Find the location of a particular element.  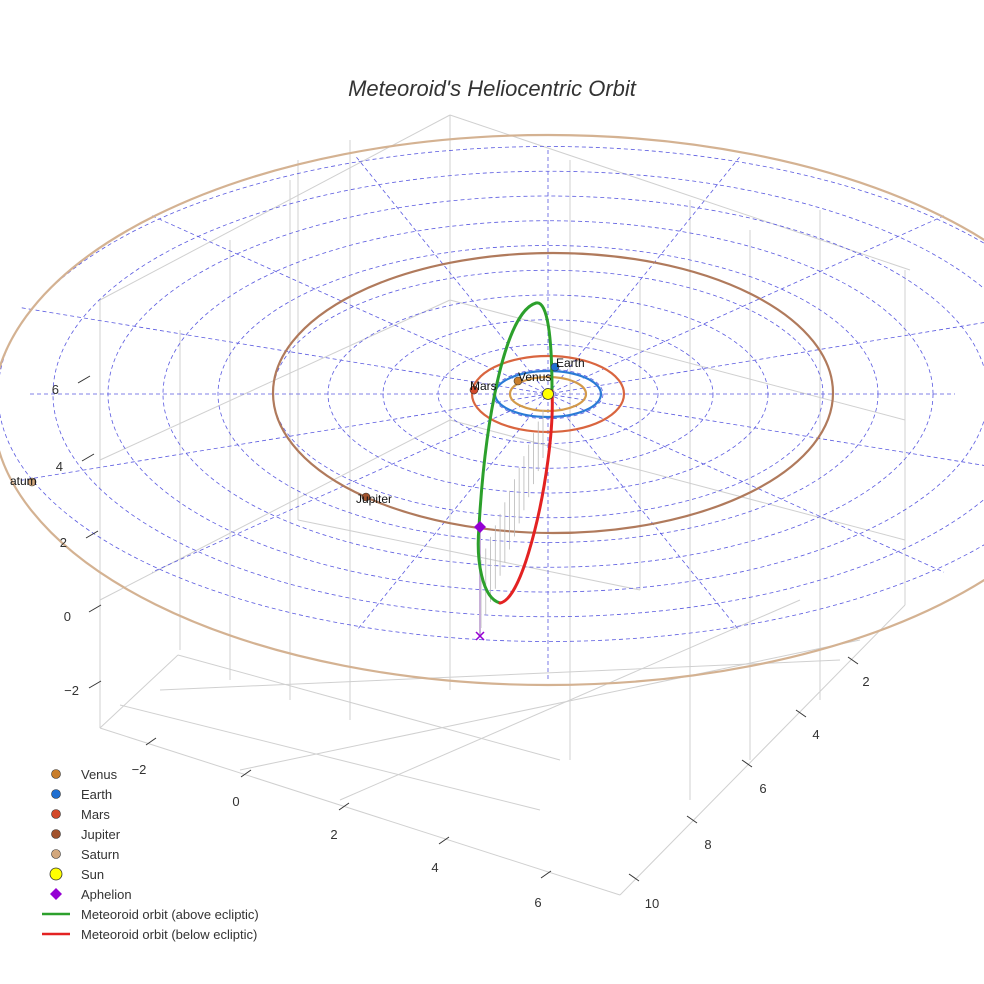

aphelion-marker is located at coordinates (480, 527).